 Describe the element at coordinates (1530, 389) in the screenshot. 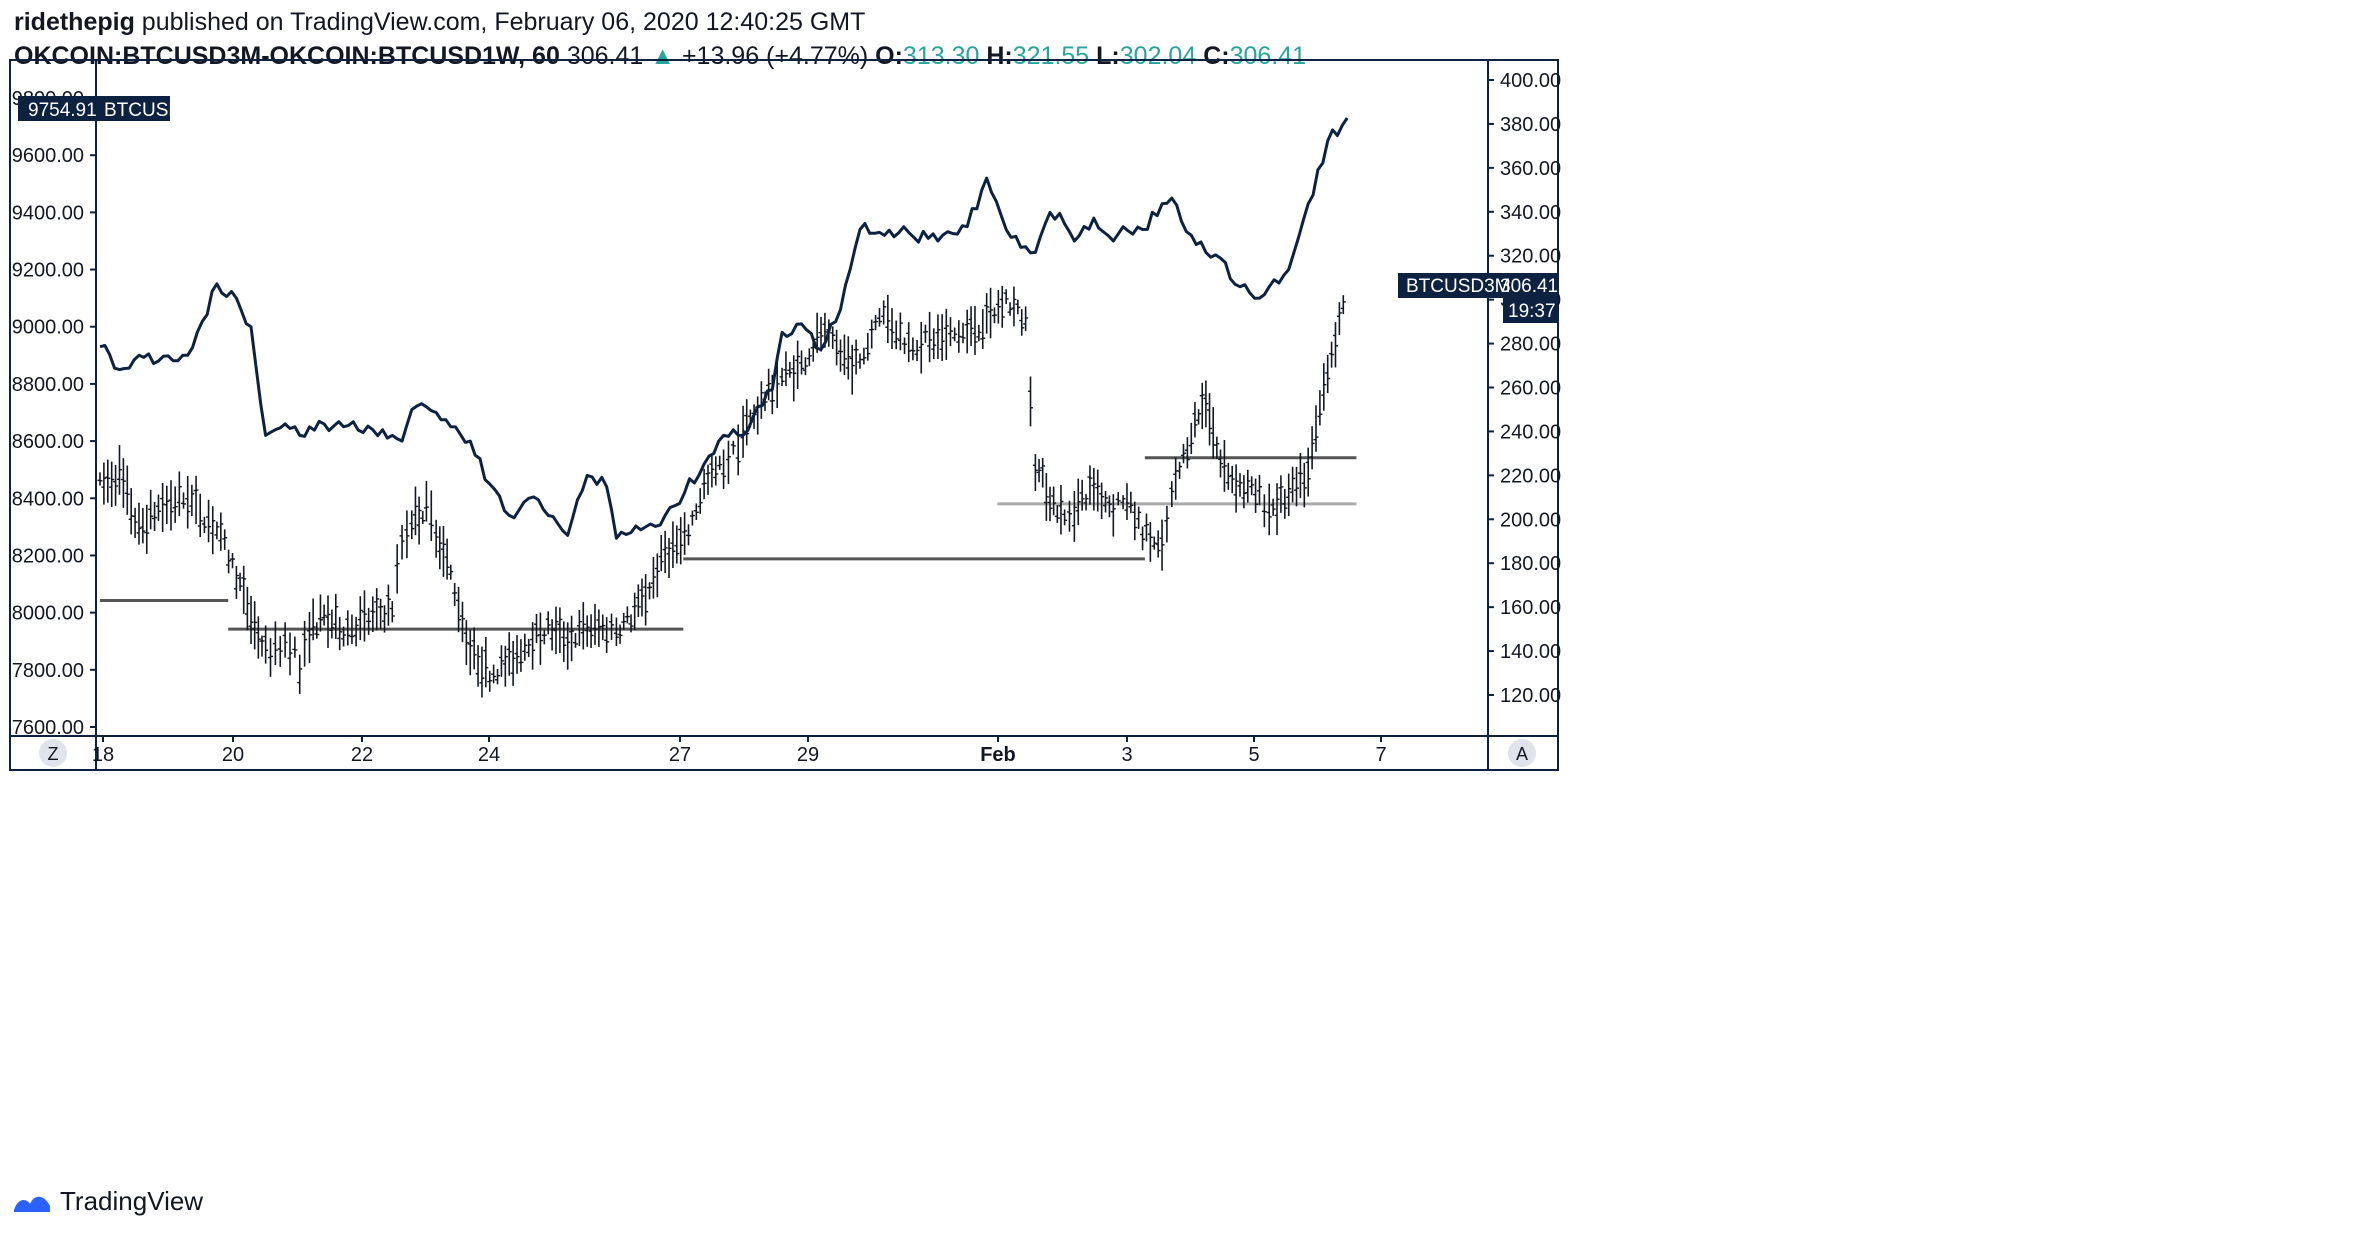

I see `right-tick-label: 260.00` at that location.